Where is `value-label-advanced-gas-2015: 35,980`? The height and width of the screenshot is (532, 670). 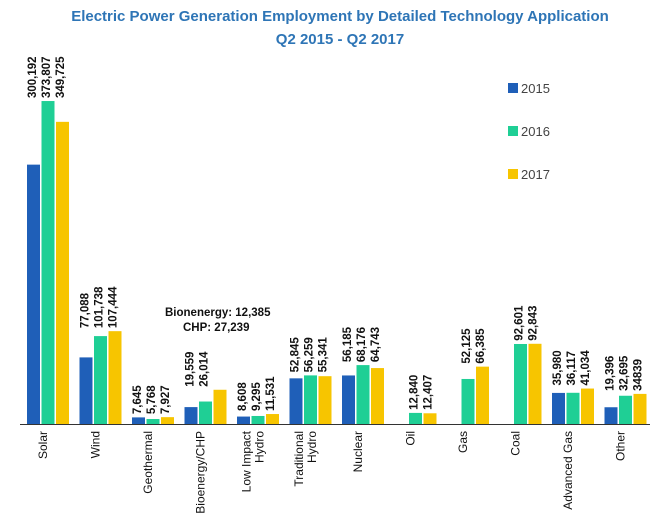 value-label-advanced-gas-2015: 35,980 is located at coordinates (558, 367).